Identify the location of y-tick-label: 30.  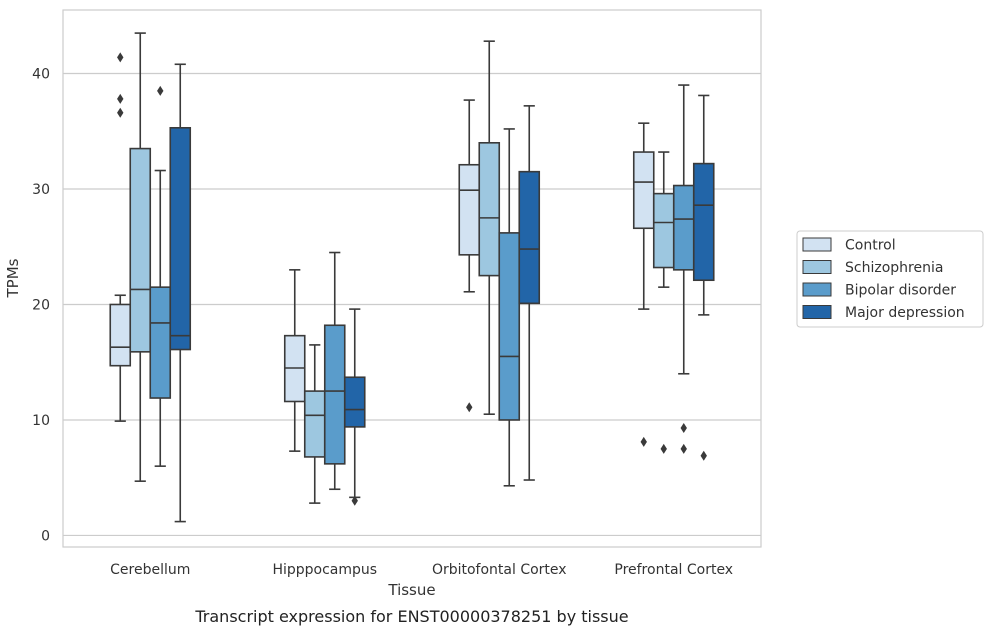
(41, 190).